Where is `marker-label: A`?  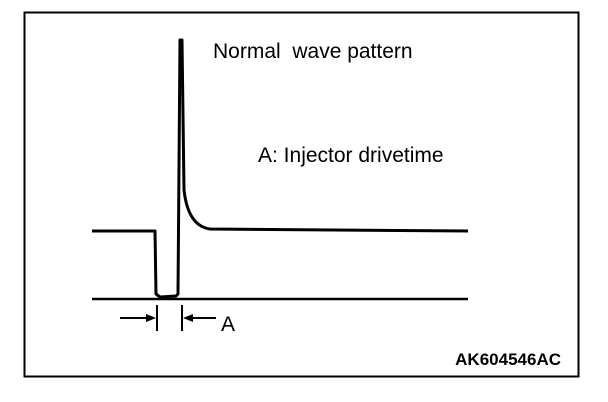
marker-label: A is located at coordinates (228, 324).